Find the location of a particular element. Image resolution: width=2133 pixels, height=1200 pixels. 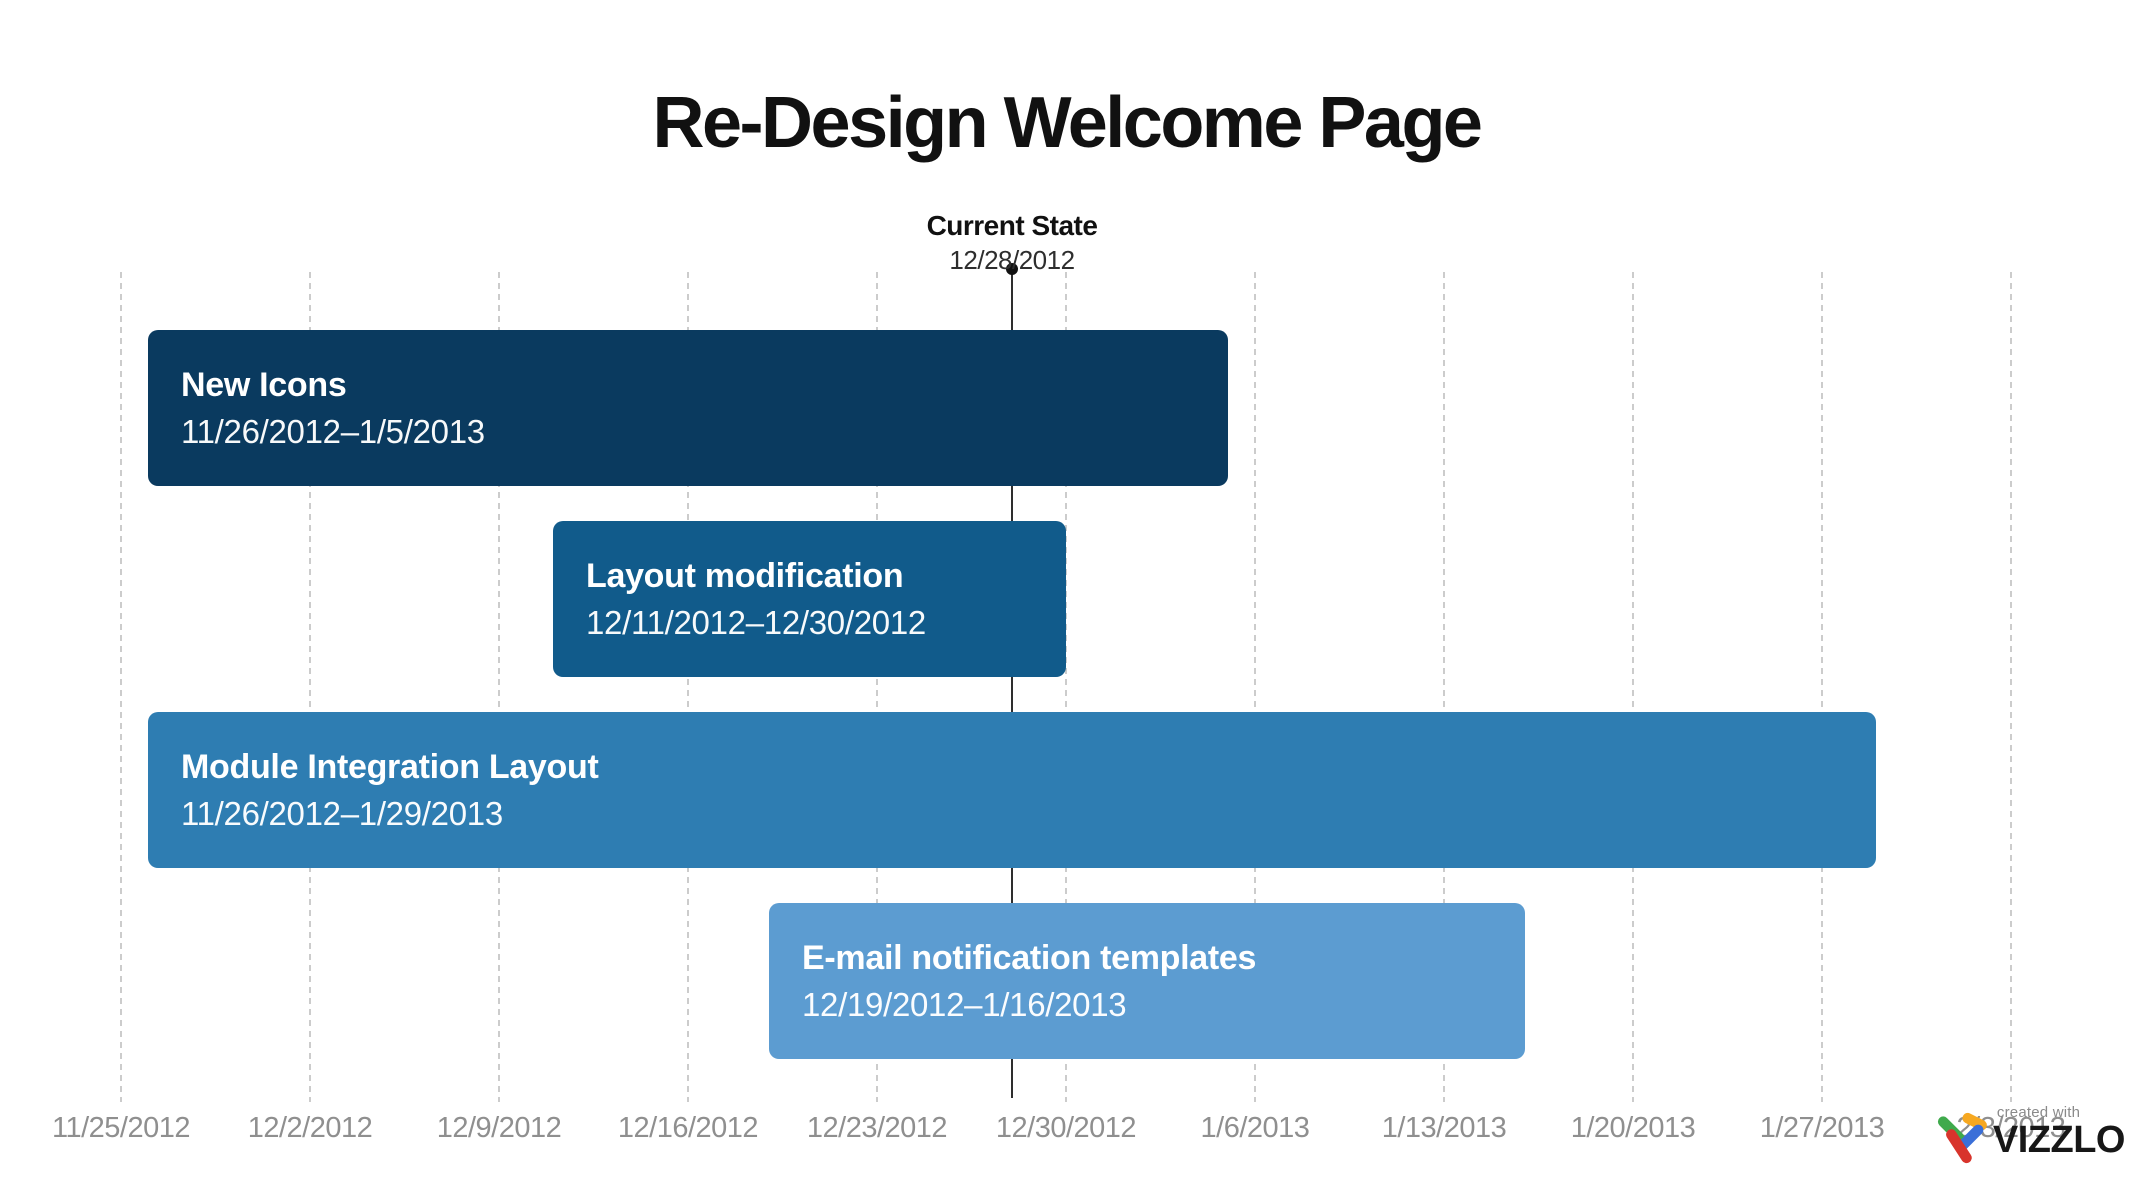

task-date-range: 11/26/2012–1/29/2013 is located at coordinates (342, 813).